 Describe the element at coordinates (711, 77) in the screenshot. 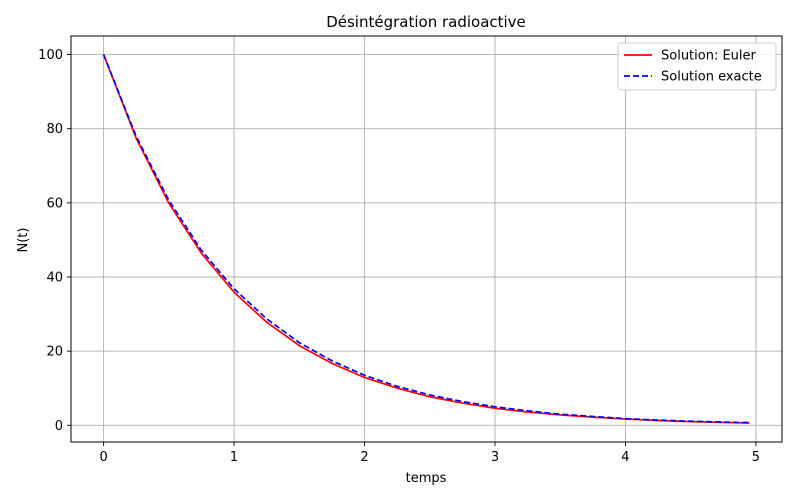

I see `legend-label: Solution exacte` at that location.